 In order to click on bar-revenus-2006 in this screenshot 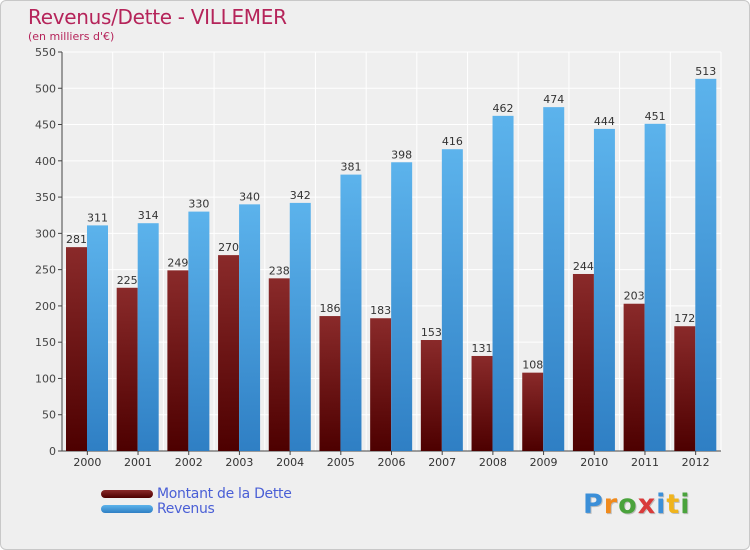, I will do `click(402, 306)`.